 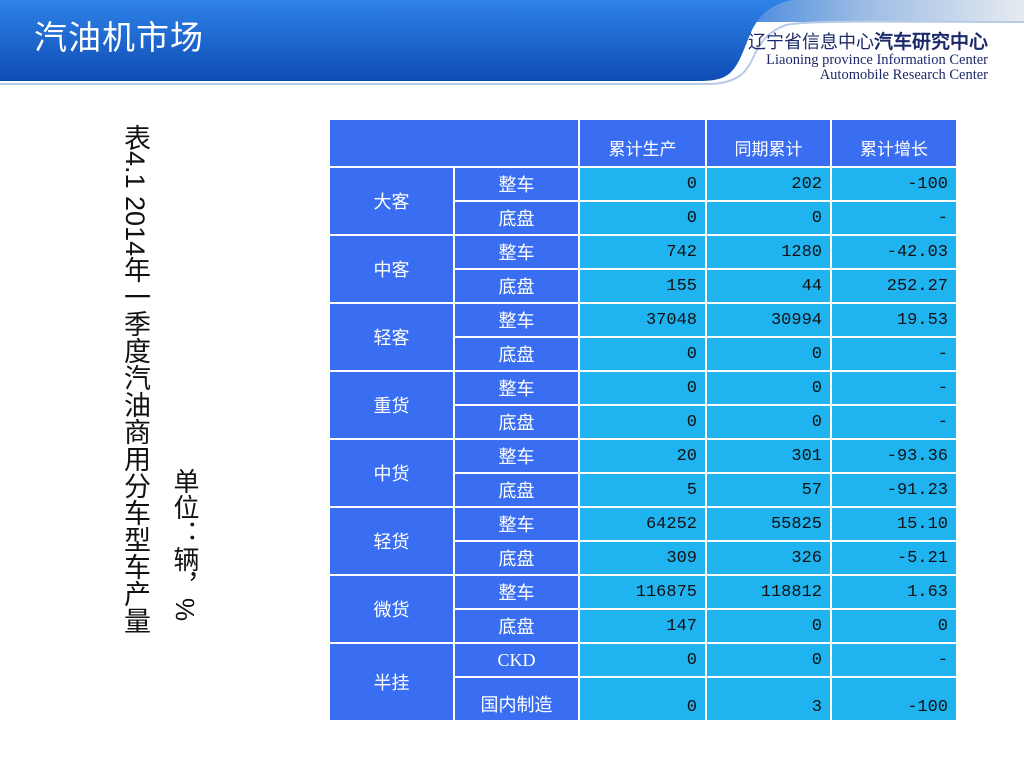 What do you see at coordinates (768, 456) in the screenshot?
I see `same-period-cell: 301` at bounding box center [768, 456].